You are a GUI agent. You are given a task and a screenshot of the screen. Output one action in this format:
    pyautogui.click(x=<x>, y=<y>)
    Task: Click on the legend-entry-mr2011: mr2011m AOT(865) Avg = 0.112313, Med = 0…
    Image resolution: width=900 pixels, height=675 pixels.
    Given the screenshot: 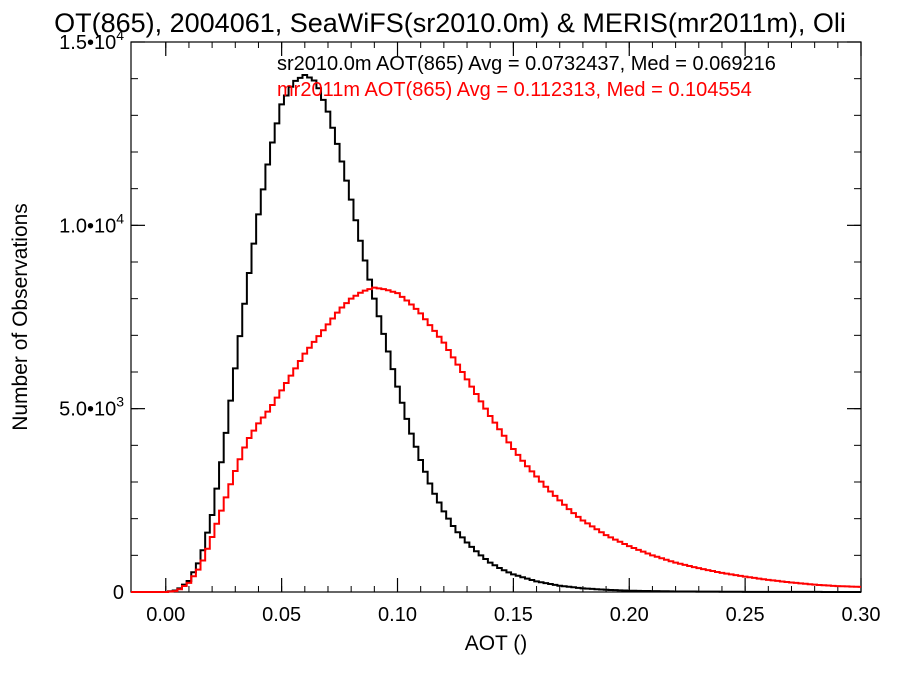 What is the action you would take?
    pyautogui.click(x=514, y=90)
    